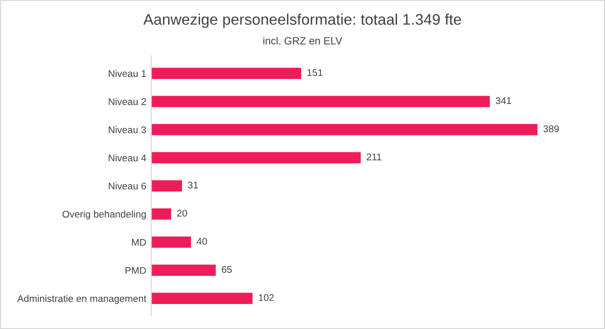 This screenshot has width=605, height=329. I want to click on y-tick-label: MD, so click(139, 242).